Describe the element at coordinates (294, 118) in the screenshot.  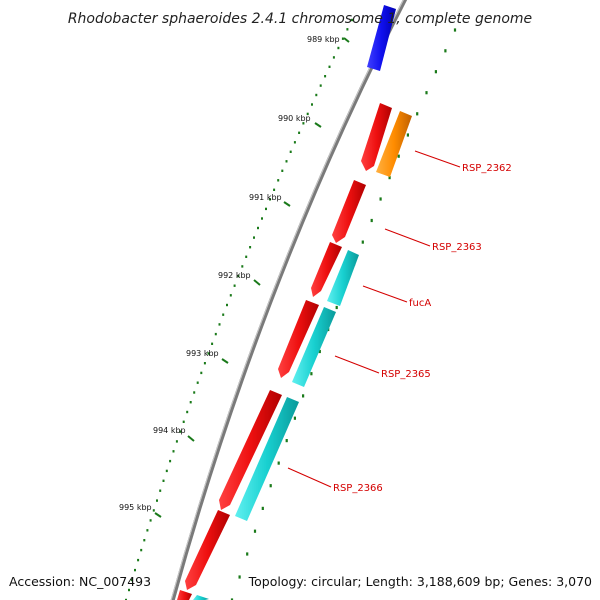
I see `tick-label-990: 990 kbp` at that location.